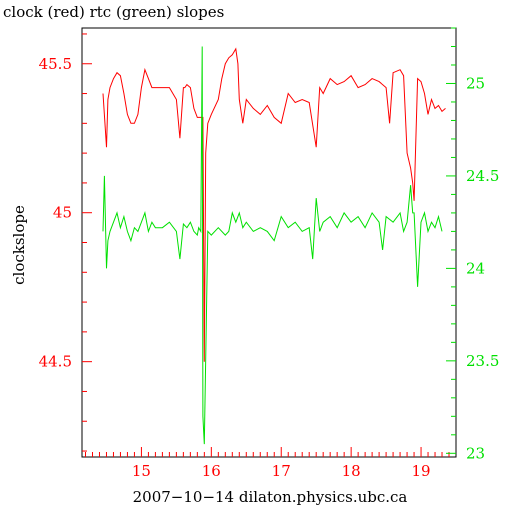  Describe the element at coordinates (113, 12) in the screenshot. I see `chart-title: clock (red) rtc (green) slopes` at that location.